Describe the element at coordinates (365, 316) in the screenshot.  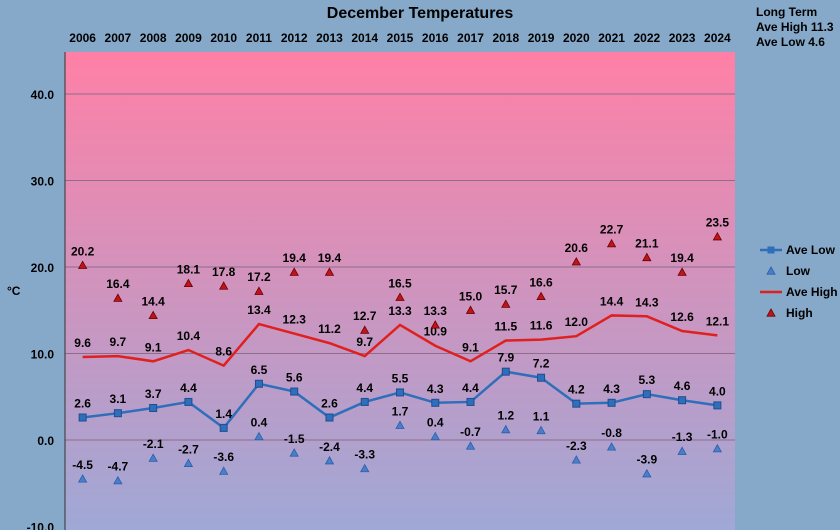
I see `data-label: 12.7` at that location.